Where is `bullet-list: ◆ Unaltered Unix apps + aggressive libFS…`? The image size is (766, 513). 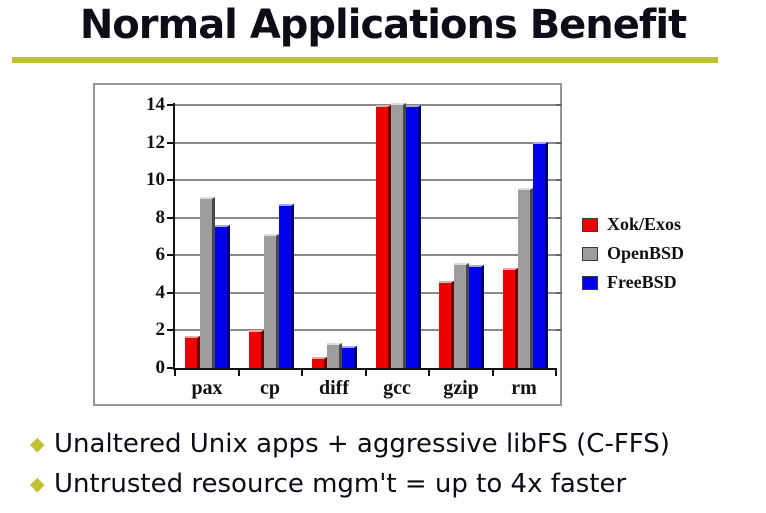
bullet-list: ◆ Unaltered Unix apps + aggressive libFS… is located at coordinates (350, 466).